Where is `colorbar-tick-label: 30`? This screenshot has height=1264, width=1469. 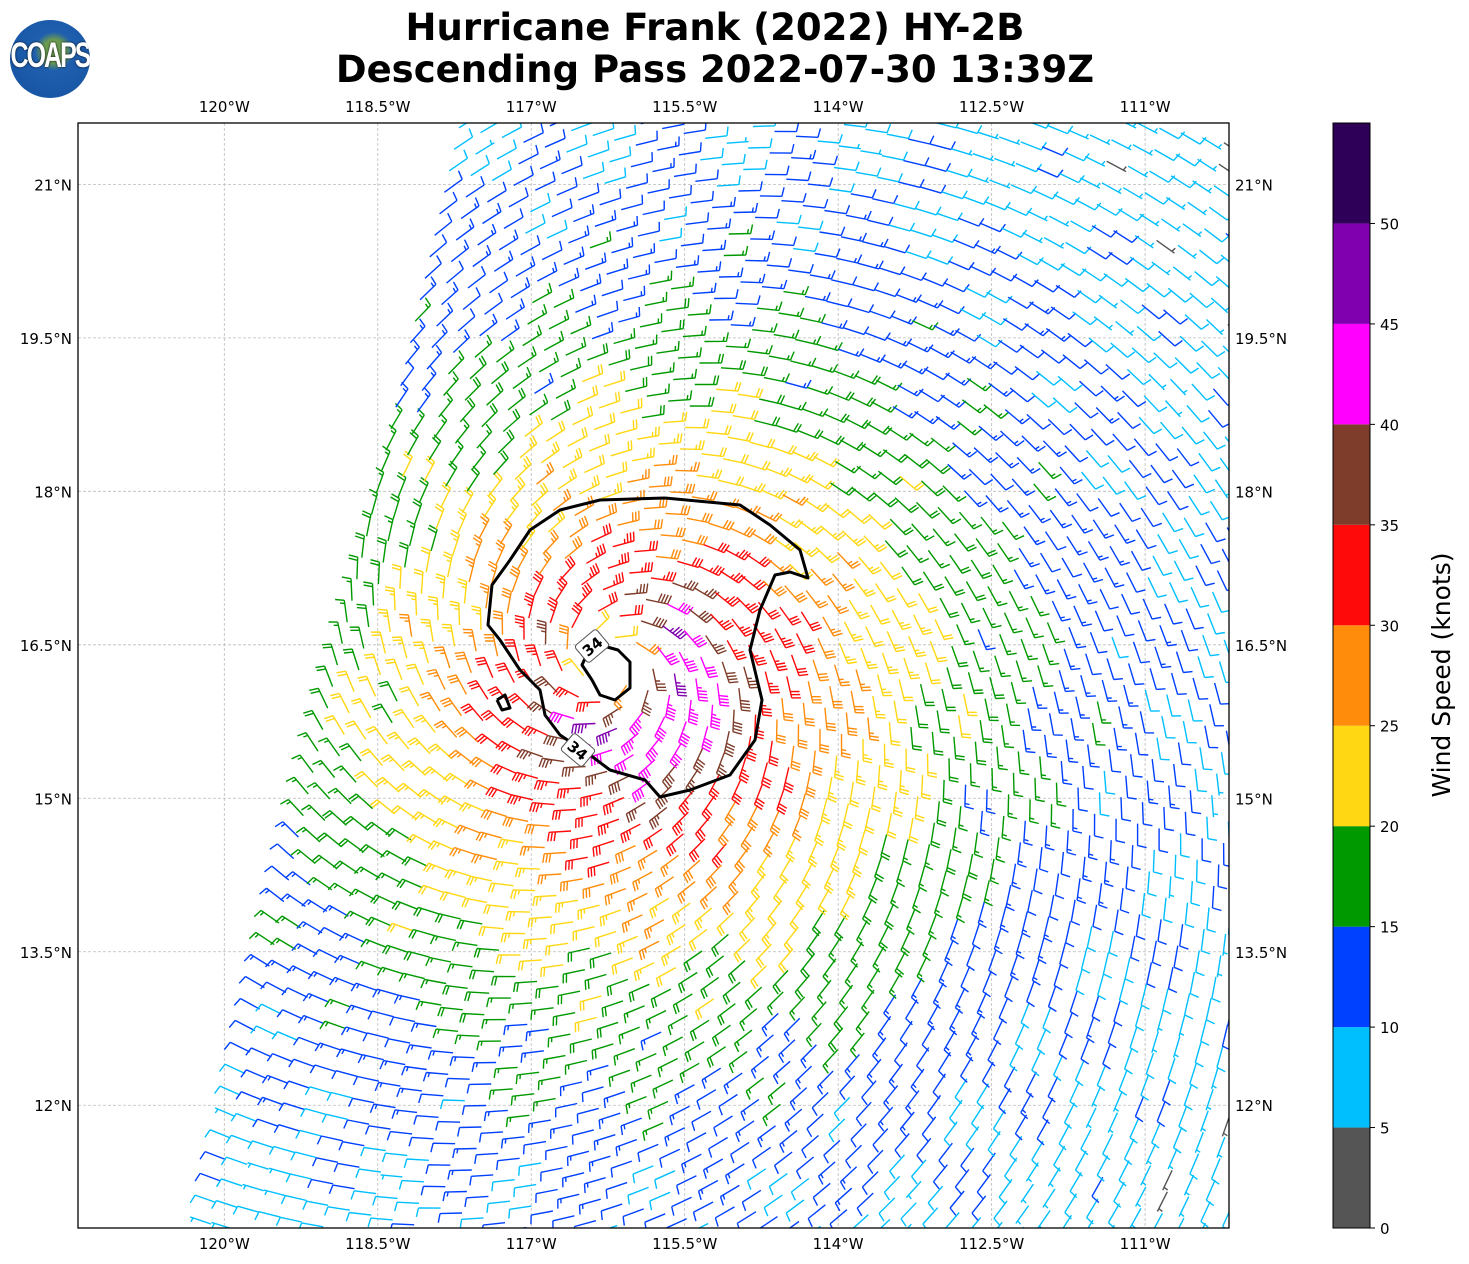
colorbar-tick-label: 30 is located at coordinates (1389, 626).